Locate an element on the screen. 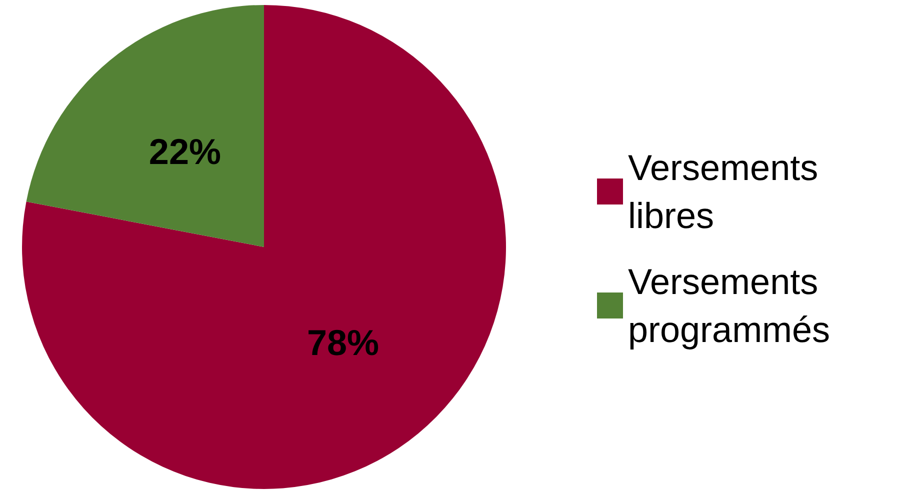  legend-label: Versements libres is located at coordinates (728, 191).